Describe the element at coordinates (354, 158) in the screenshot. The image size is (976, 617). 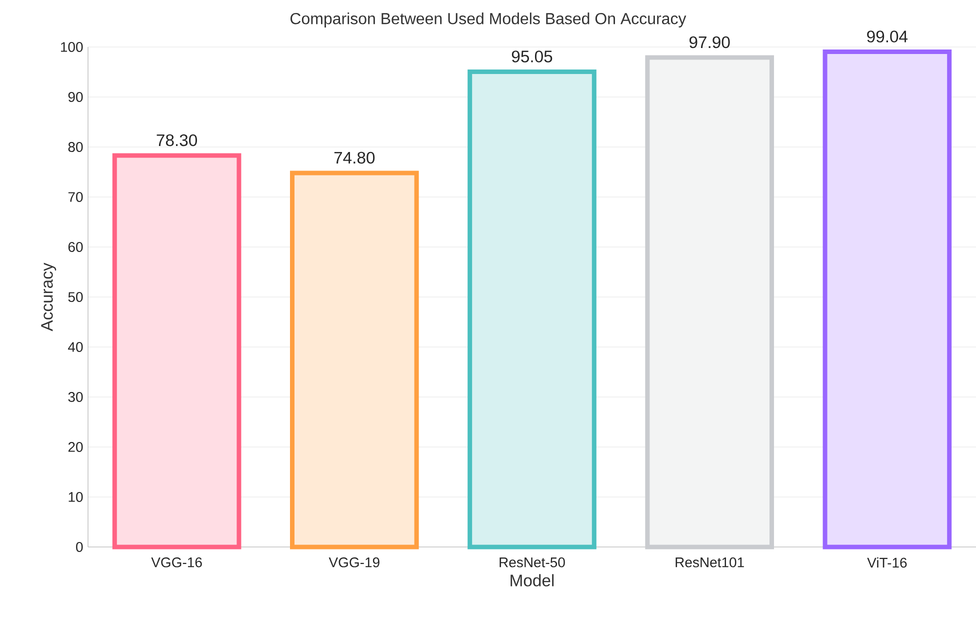
I see `data-label: 74.80` at that location.